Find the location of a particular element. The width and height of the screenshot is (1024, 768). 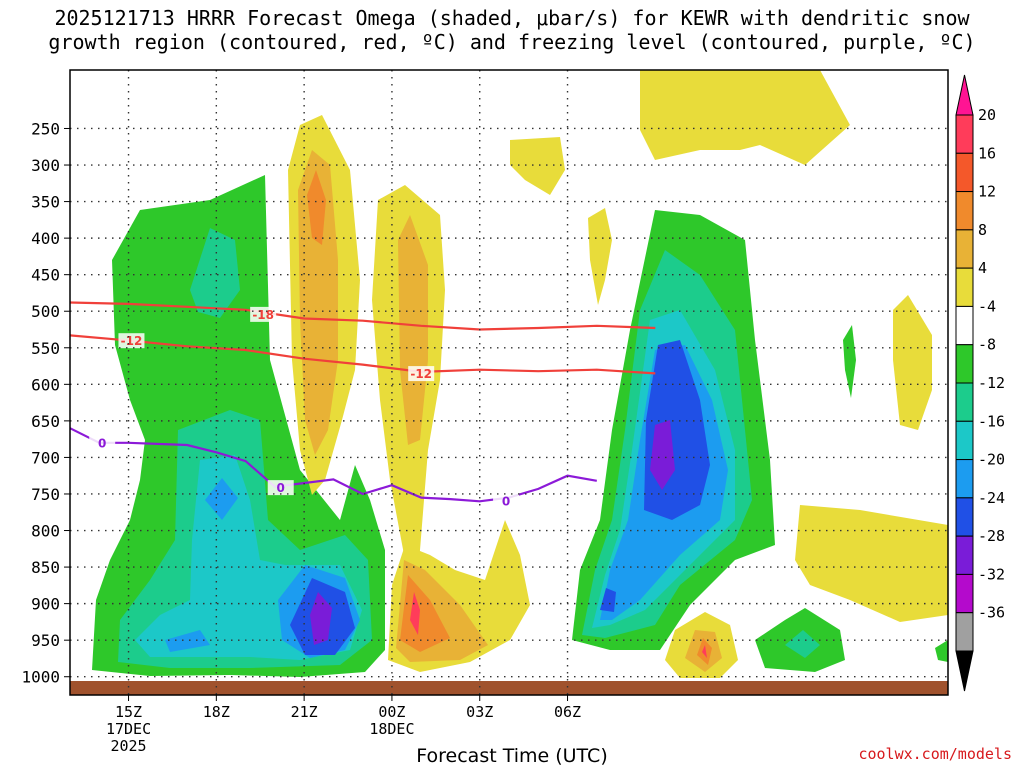

colorbar-label: 20 is located at coordinates (987, 115).